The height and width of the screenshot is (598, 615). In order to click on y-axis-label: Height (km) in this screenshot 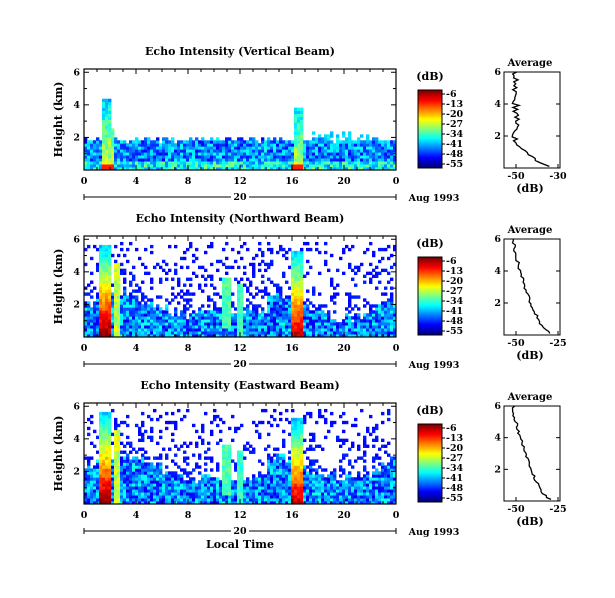, I will do `click(58, 454)`.